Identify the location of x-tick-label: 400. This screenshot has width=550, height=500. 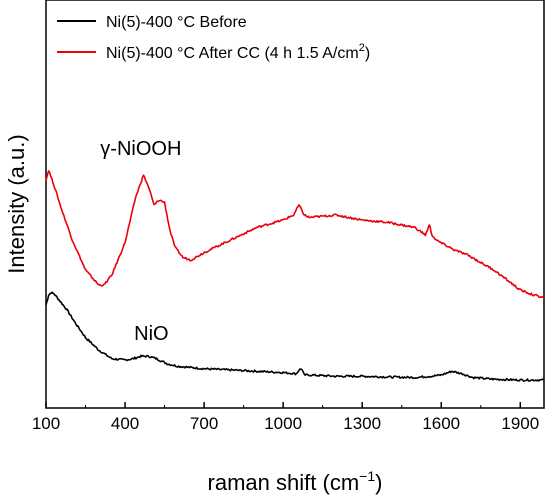
(125, 423).